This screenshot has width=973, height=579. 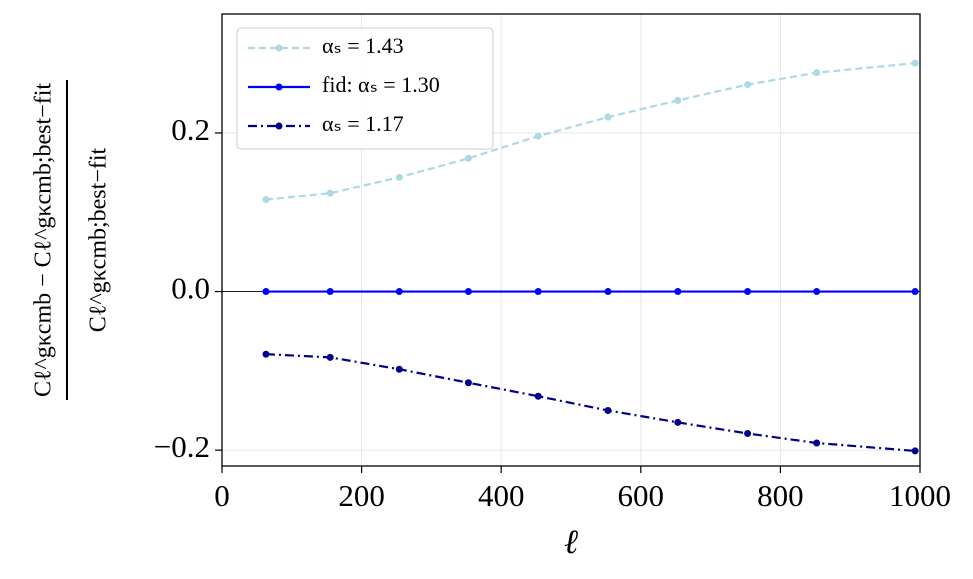 What do you see at coordinates (361, 495) in the screenshot?
I see `x-tick-label: 200` at bounding box center [361, 495].